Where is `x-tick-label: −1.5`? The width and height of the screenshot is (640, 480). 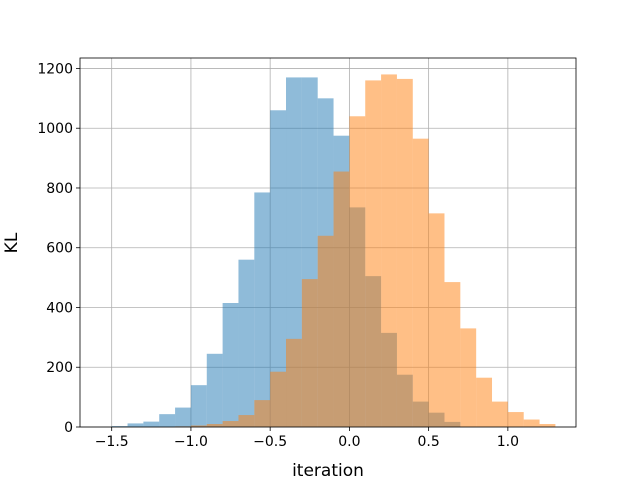
x-tick-label: −1.5 is located at coordinates (112, 442).